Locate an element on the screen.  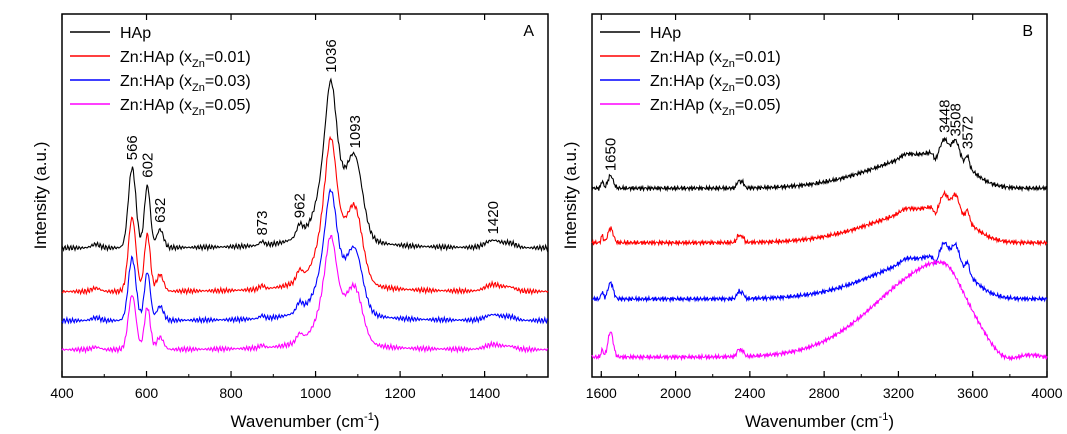
x-tick-label: 2800 is located at coordinates (824, 393).